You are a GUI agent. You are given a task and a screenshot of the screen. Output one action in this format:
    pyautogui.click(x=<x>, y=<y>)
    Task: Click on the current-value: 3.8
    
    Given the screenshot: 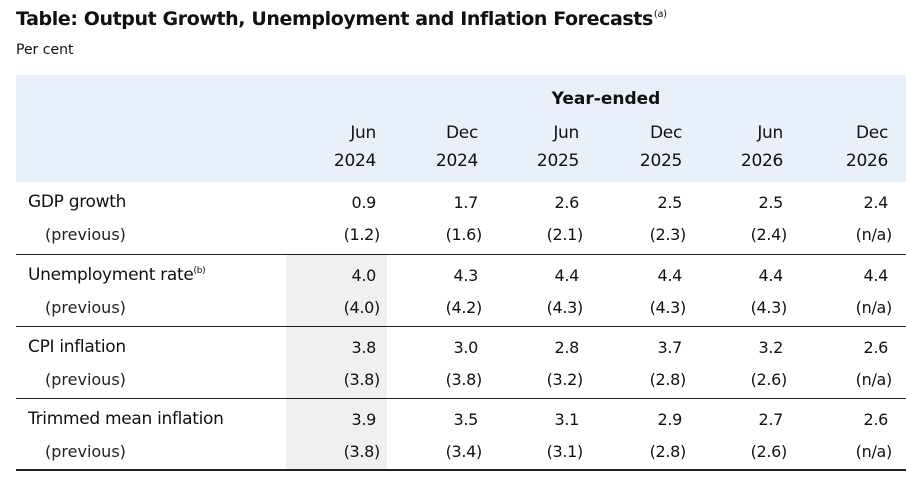 What is the action you would take?
    pyautogui.click(x=363, y=347)
    